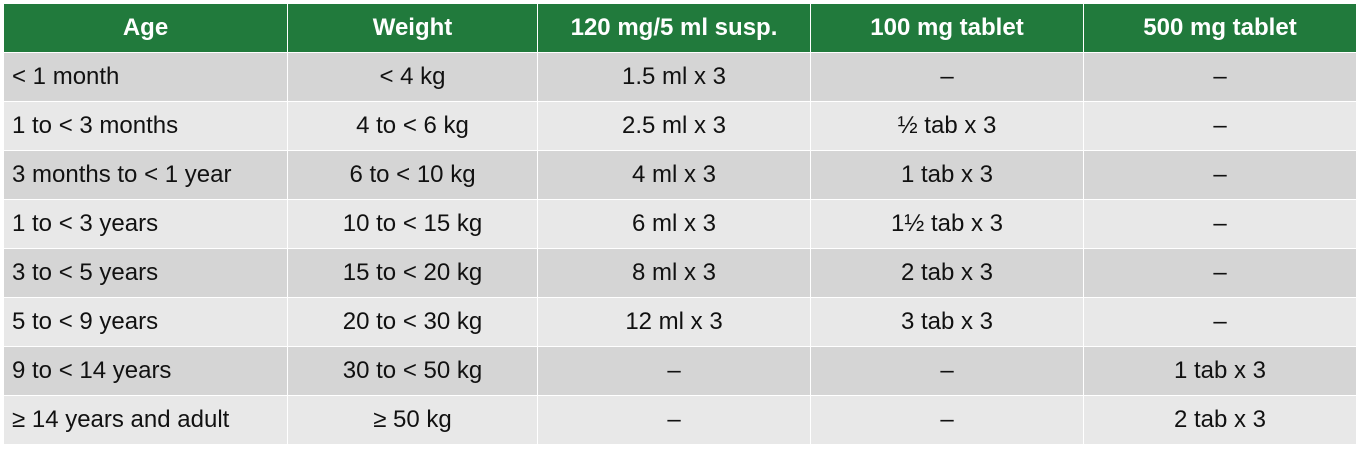 Image resolution: width=1359 pixels, height=455 pixels. Describe the element at coordinates (1220, 28) in the screenshot. I see `column-header: 500 mg tablet` at that location.